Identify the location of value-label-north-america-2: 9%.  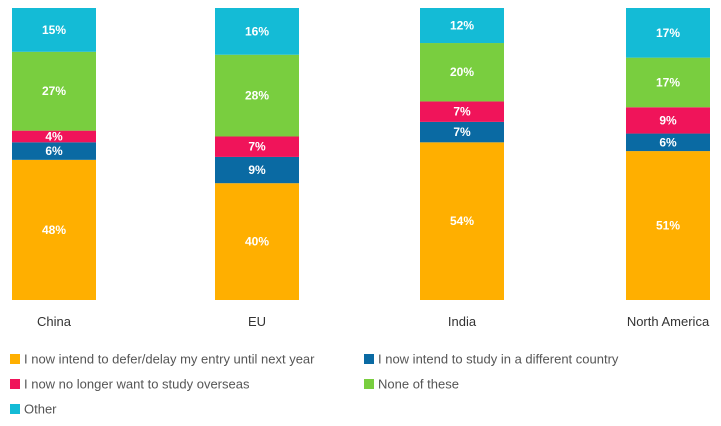
(668, 120).